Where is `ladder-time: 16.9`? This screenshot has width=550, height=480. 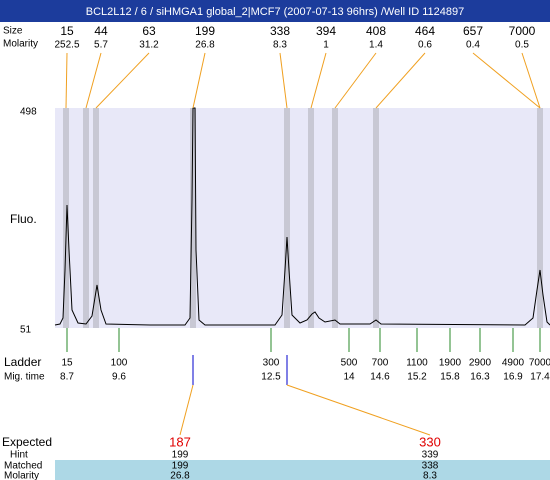 ladder-time: 16.9 is located at coordinates (513, 377).